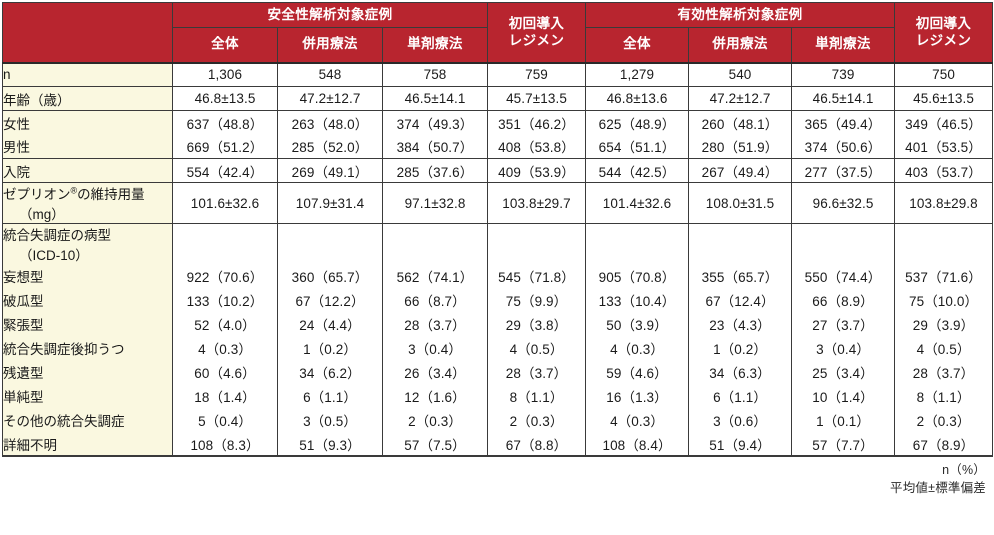 The image size is (994, 535). Describe the element at coordinates (637, 348) in the screenshot. I see `cell-psd-efficacy-total: 4（0.3）` at that location.